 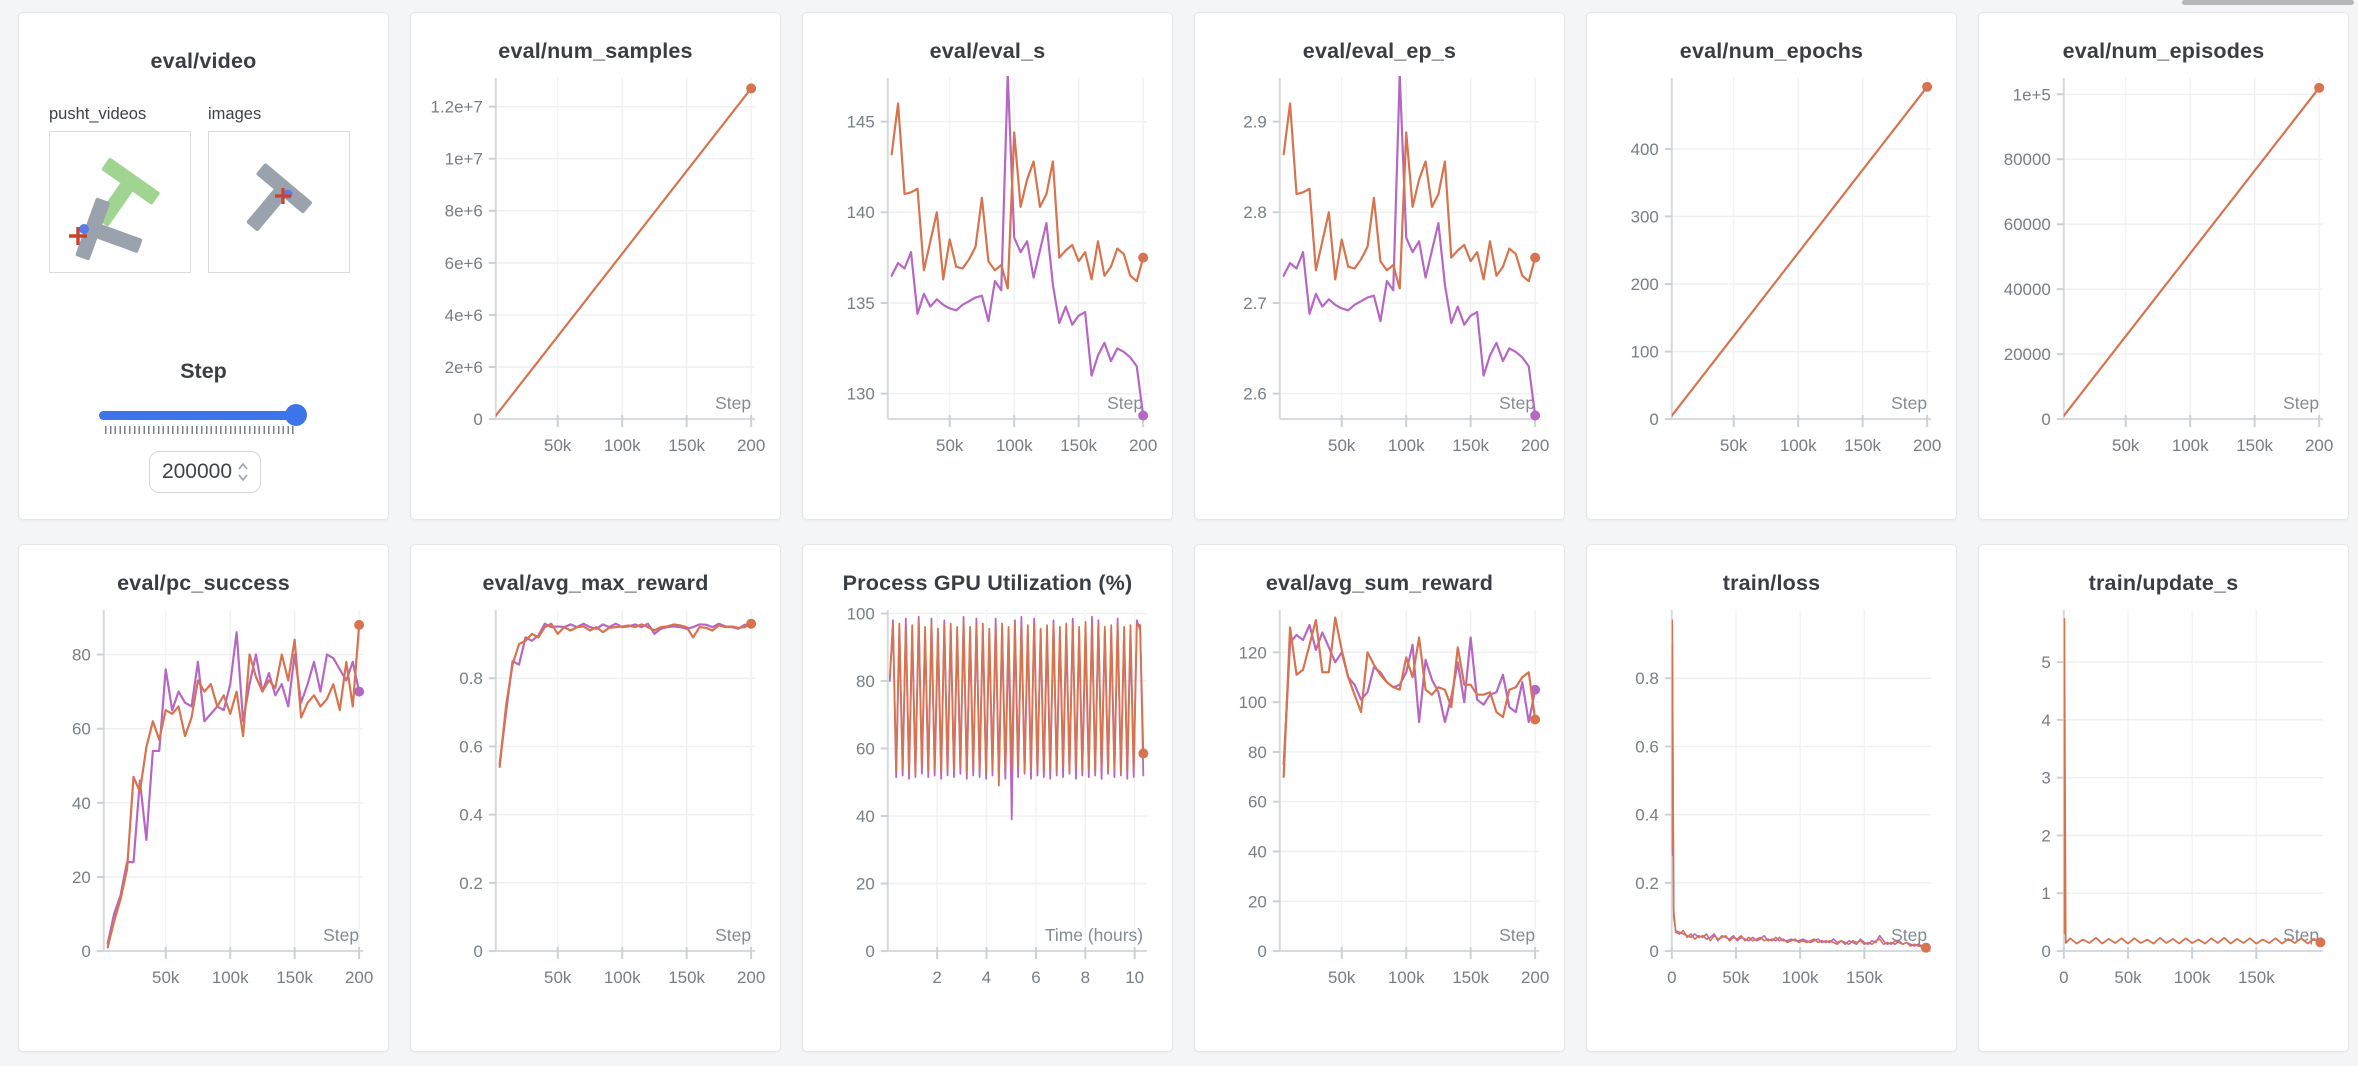 What do you see at coordinates (243, 472) in the screenshot?
I see `stepper-chevrons-icon` at bounding box center [243, 472].